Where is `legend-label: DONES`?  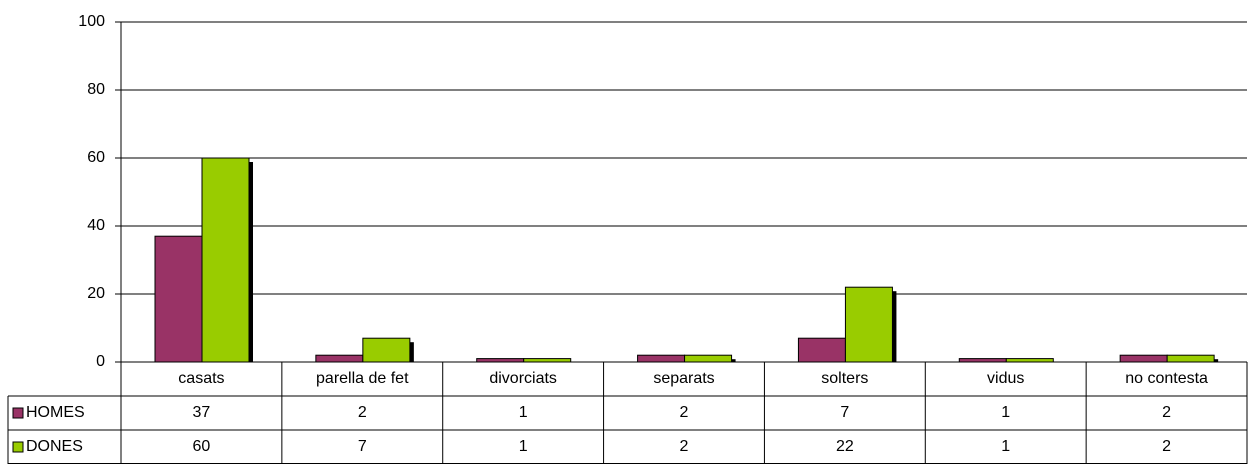
legend-label: DONES is located at coordinates (54, 446).